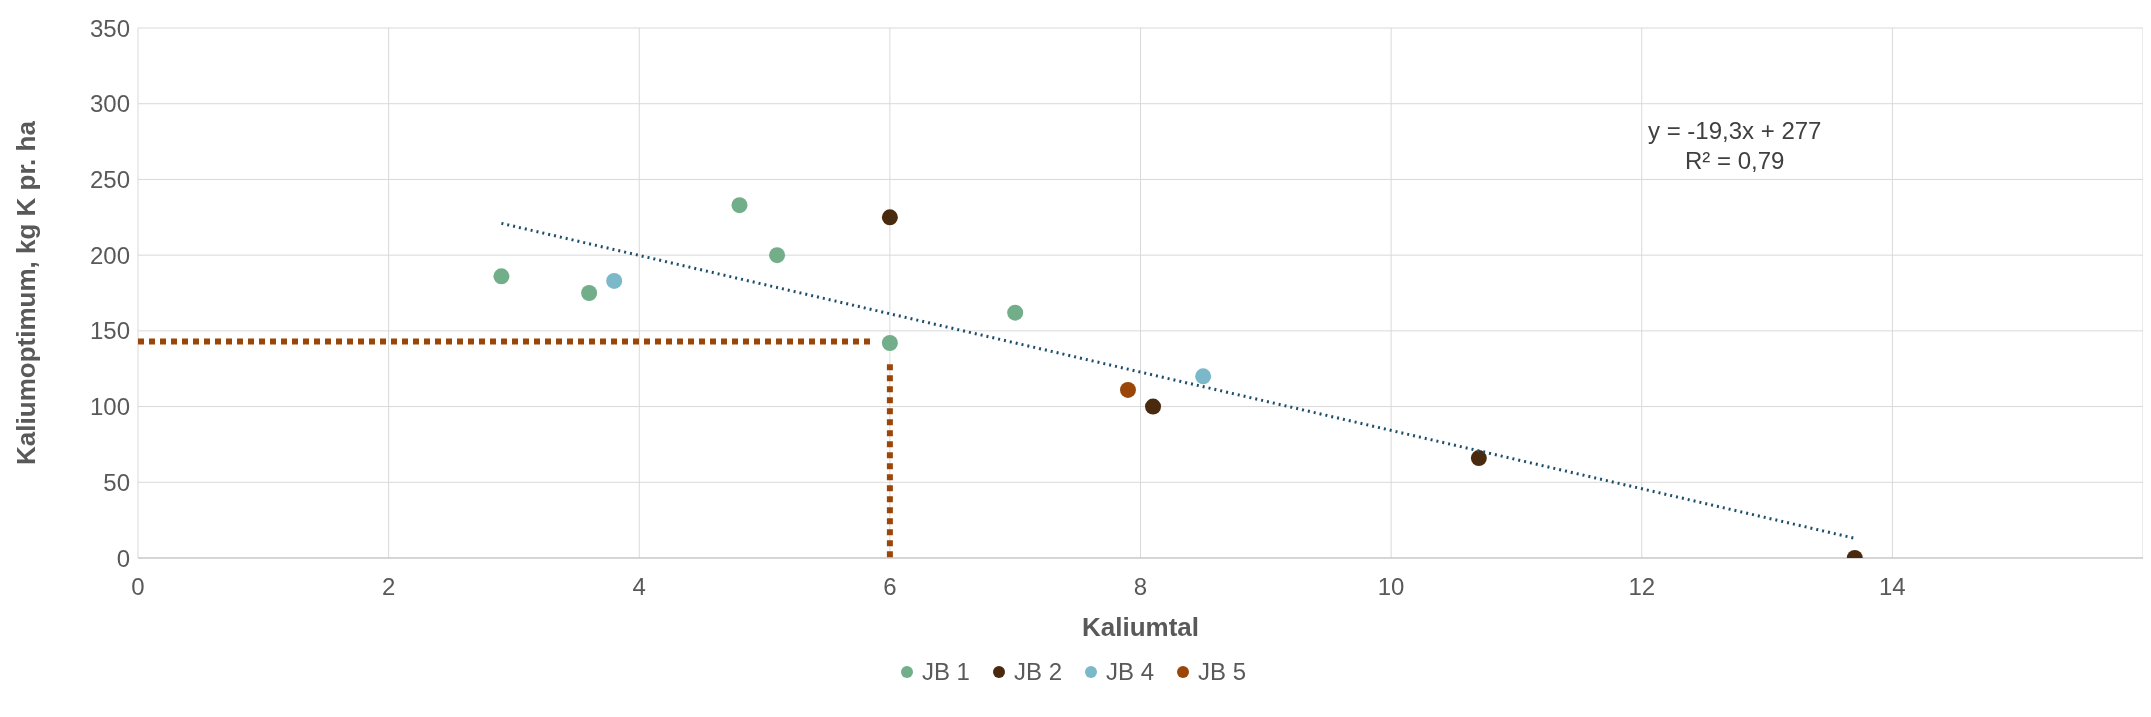 The height and width of the screenshot is (717, 2151). What do you see at coordinates (1391, 587) in the screenshot?
I see `x-tick-label: 10` at bounding box center [1391, 587].